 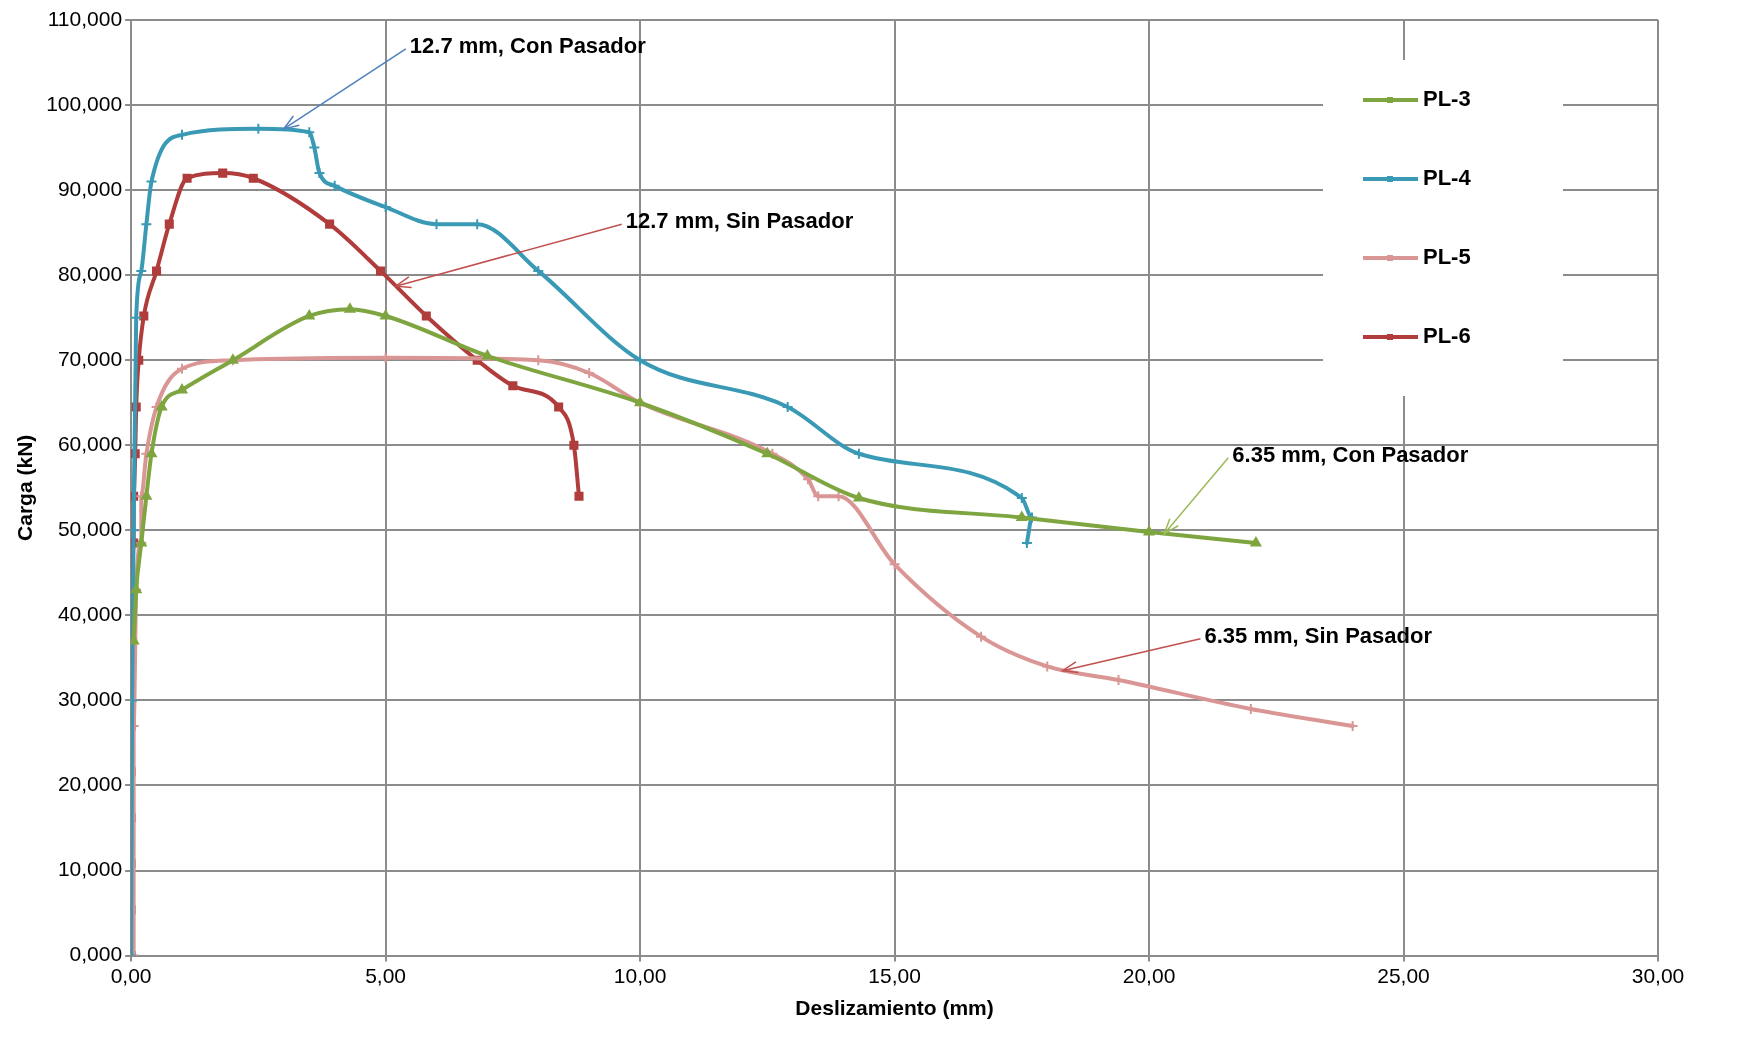 I want to click on y-axis-title: Carga (kN), so click(x=25, y=487).